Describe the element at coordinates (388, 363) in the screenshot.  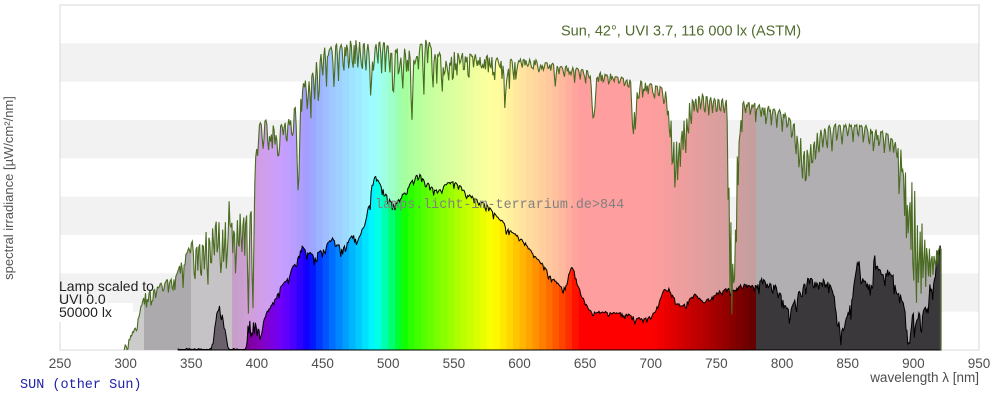
I see `svg-text: 500` at that location.